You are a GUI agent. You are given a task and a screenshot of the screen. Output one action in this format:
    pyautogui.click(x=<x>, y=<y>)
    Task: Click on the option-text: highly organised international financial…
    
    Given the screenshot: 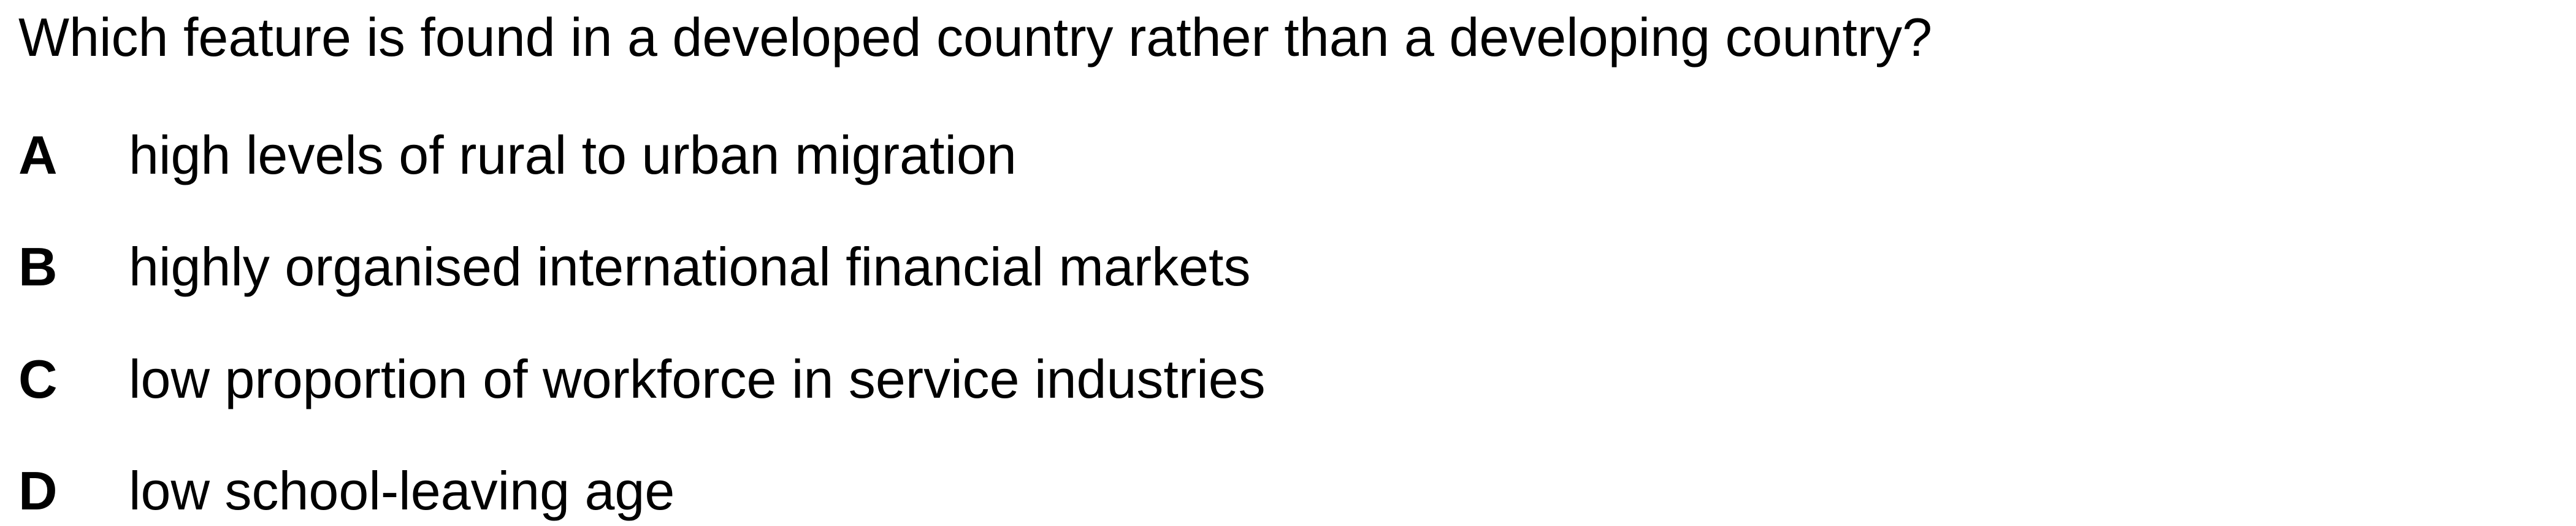 What is the action you would take?
    pyautogui.click(x=690, y=266)
    